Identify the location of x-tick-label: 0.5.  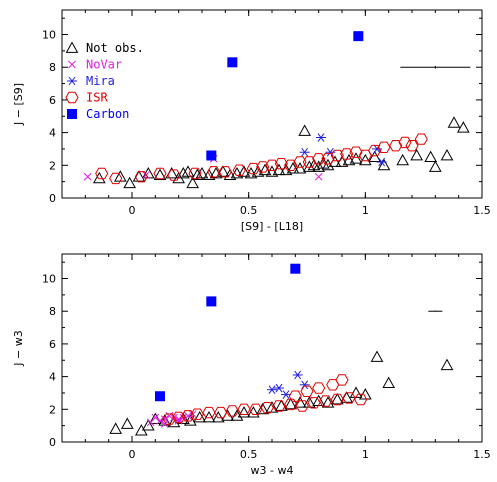
(249, 454).